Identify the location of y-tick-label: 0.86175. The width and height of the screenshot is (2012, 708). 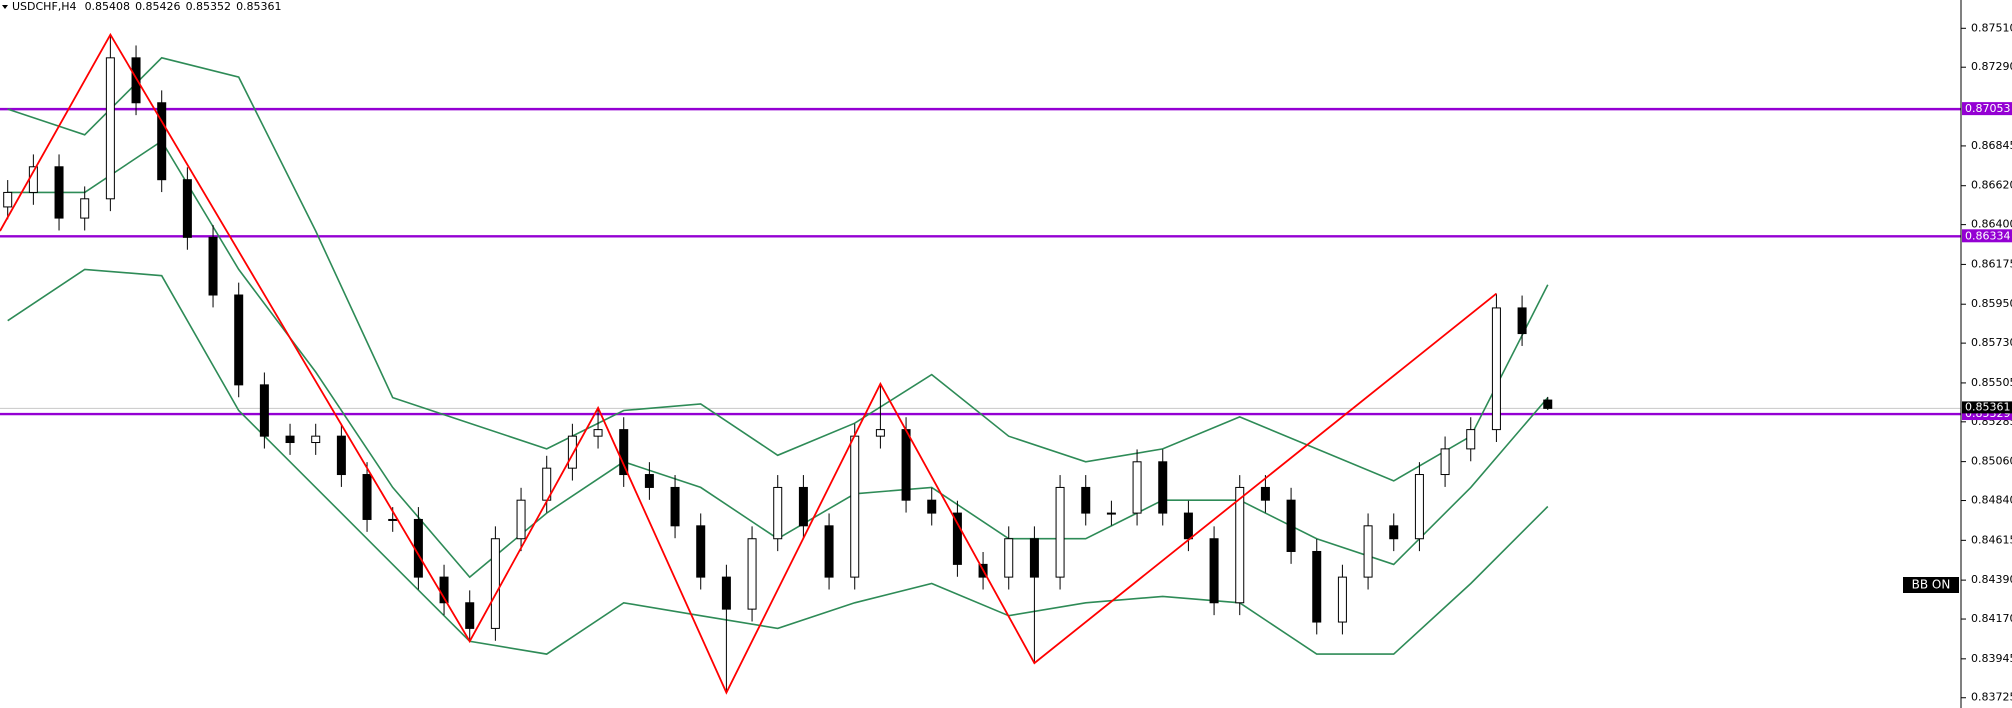
(1991, 263).